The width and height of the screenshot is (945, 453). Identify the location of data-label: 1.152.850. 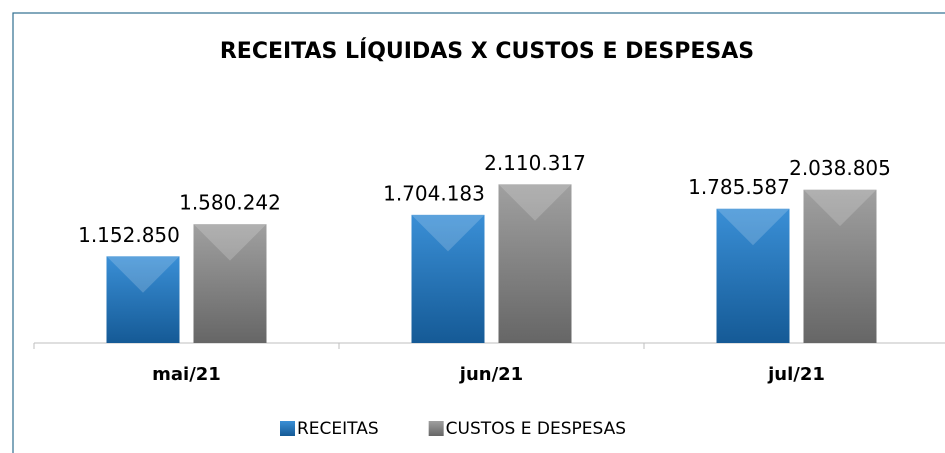
(129, 235).